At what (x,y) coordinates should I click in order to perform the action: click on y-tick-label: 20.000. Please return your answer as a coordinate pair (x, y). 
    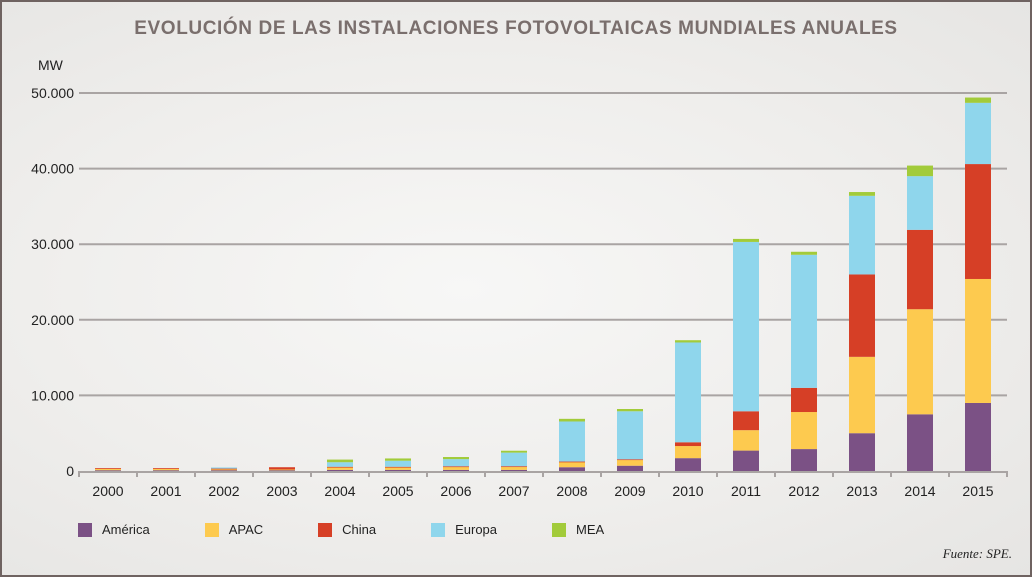
    Looking at the image, I should click on (52, 320).